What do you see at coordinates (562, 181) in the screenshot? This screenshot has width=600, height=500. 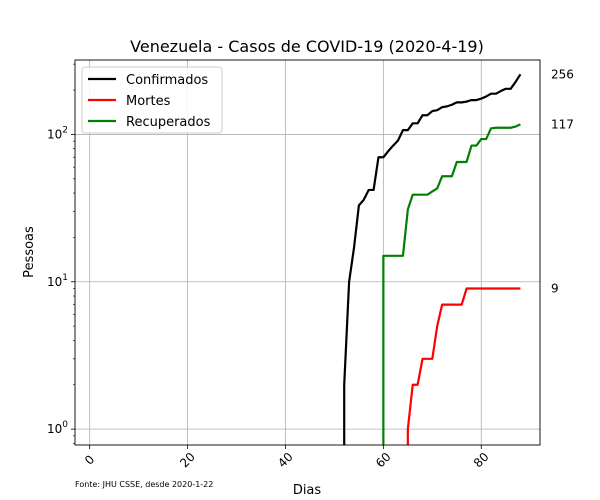 I see `series-end-labels: 256 9 117` at bounding box center [562, 181].